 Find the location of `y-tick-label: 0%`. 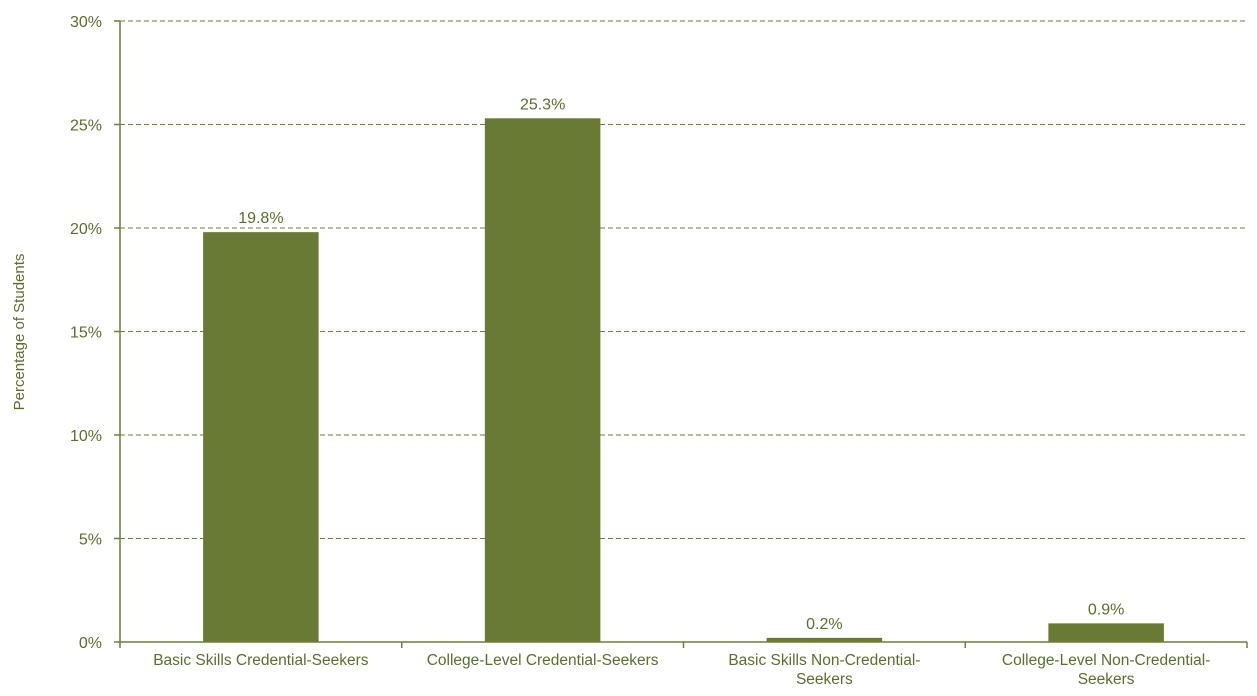

y-tick-label: 0% is located at coordinates (90, 643).